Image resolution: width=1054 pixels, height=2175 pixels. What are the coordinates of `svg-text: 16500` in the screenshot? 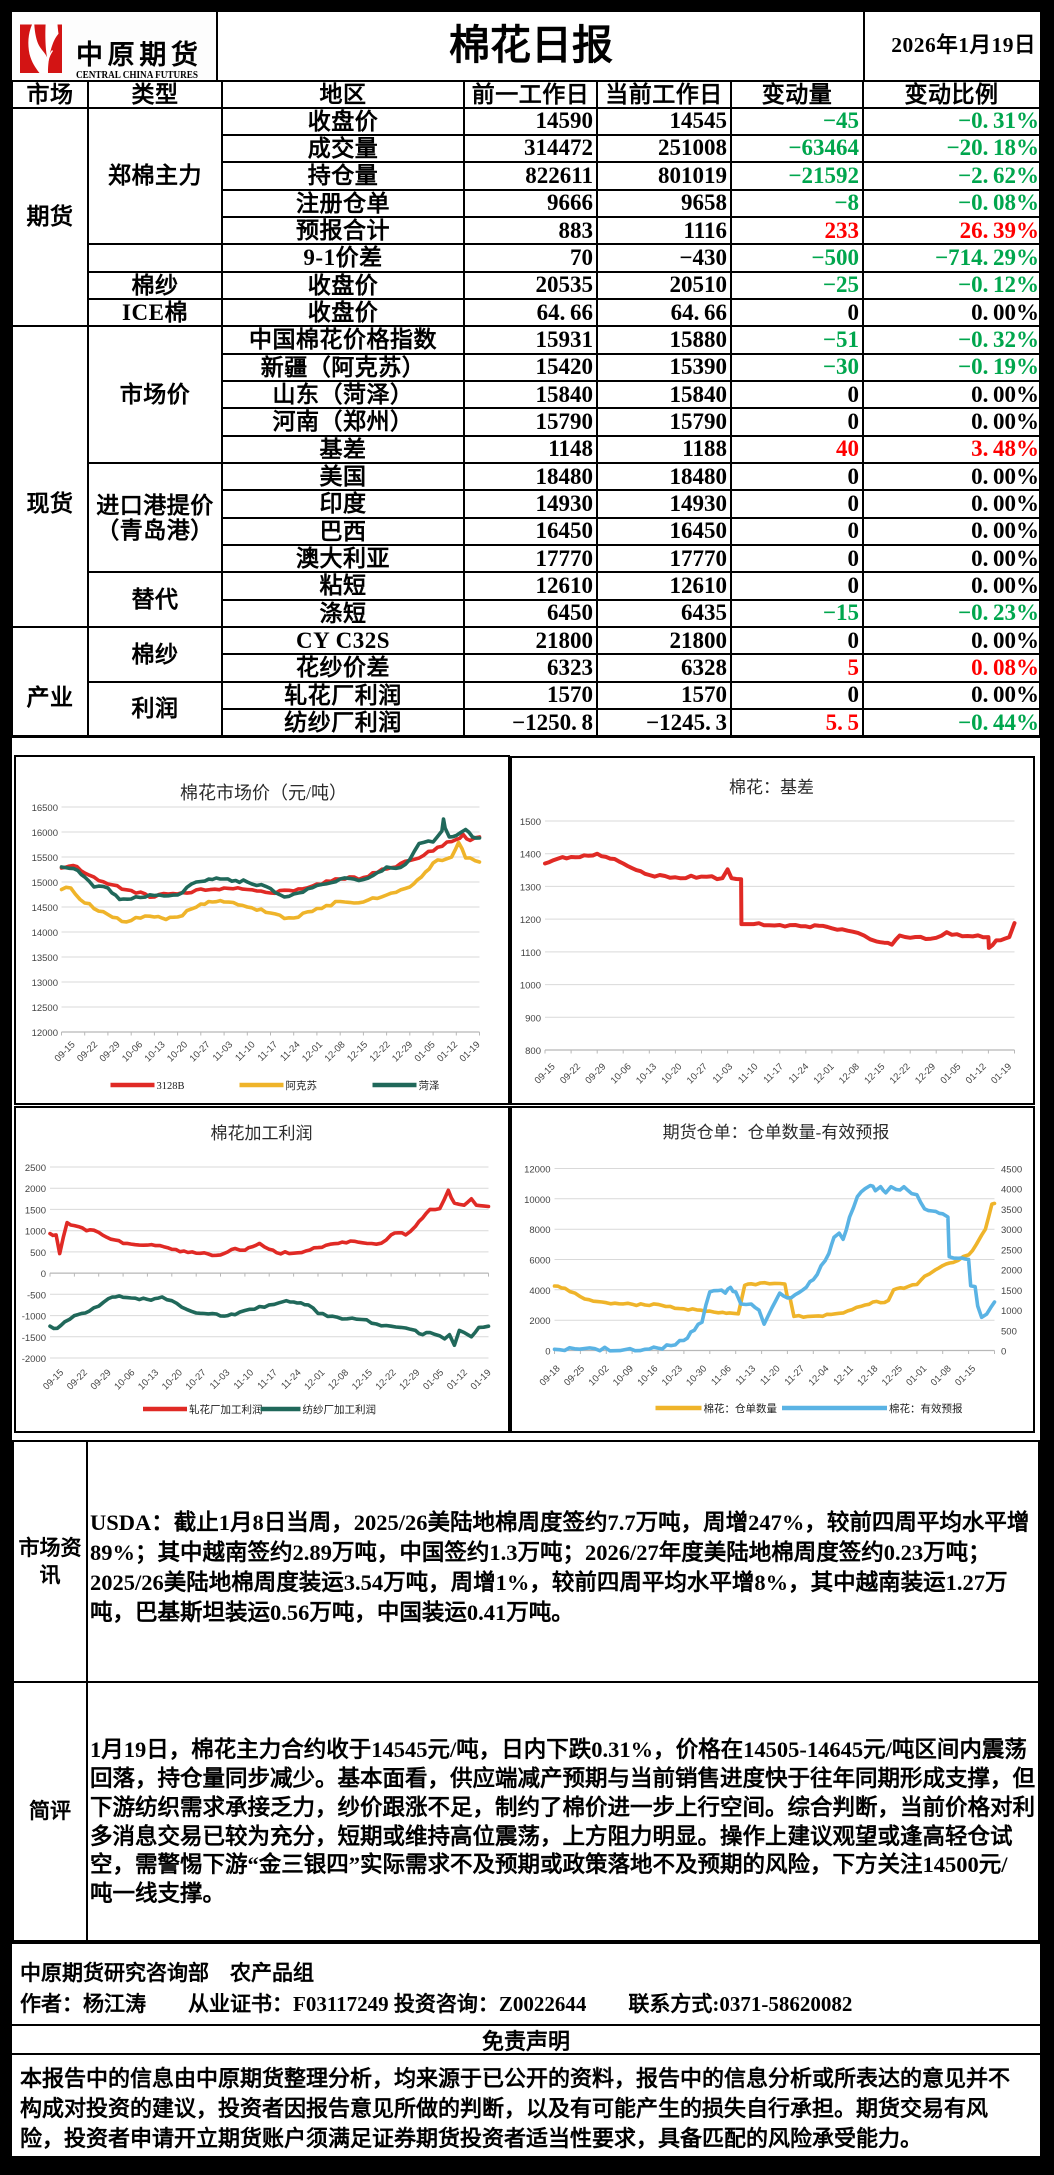 It's located at (45, 808).